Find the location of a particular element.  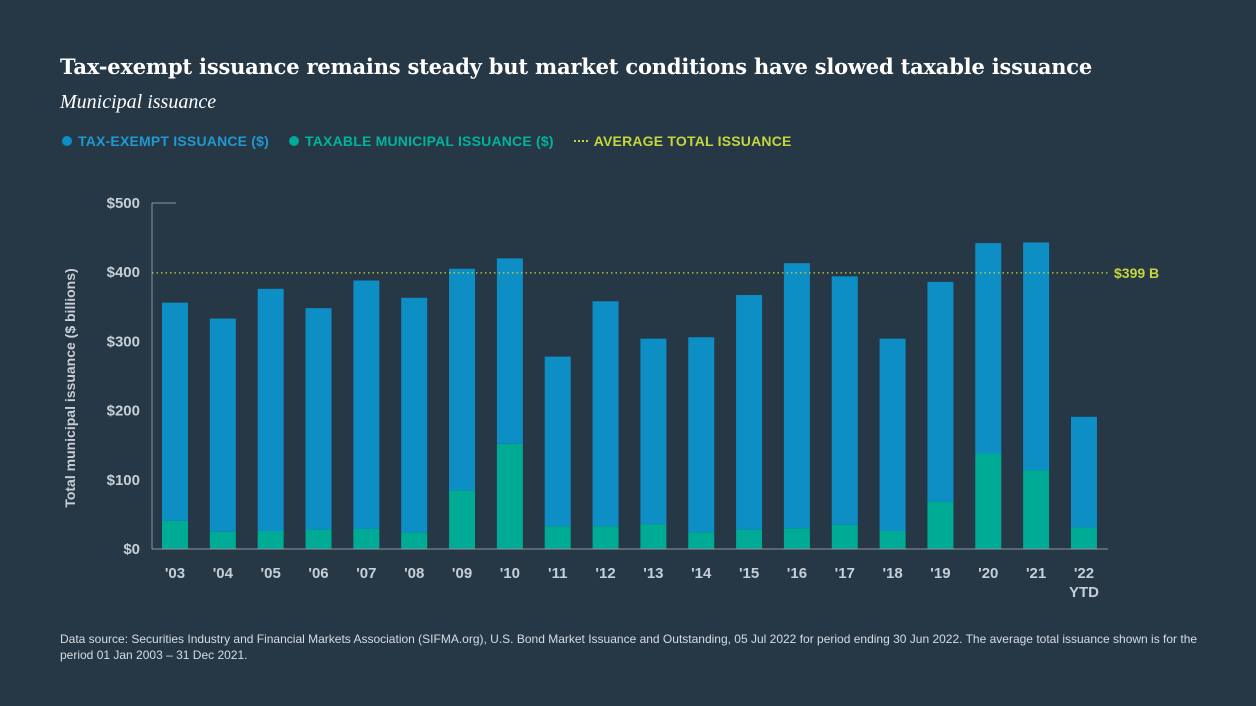

x-tick-label: '15 is located at coordinates (749, 573).